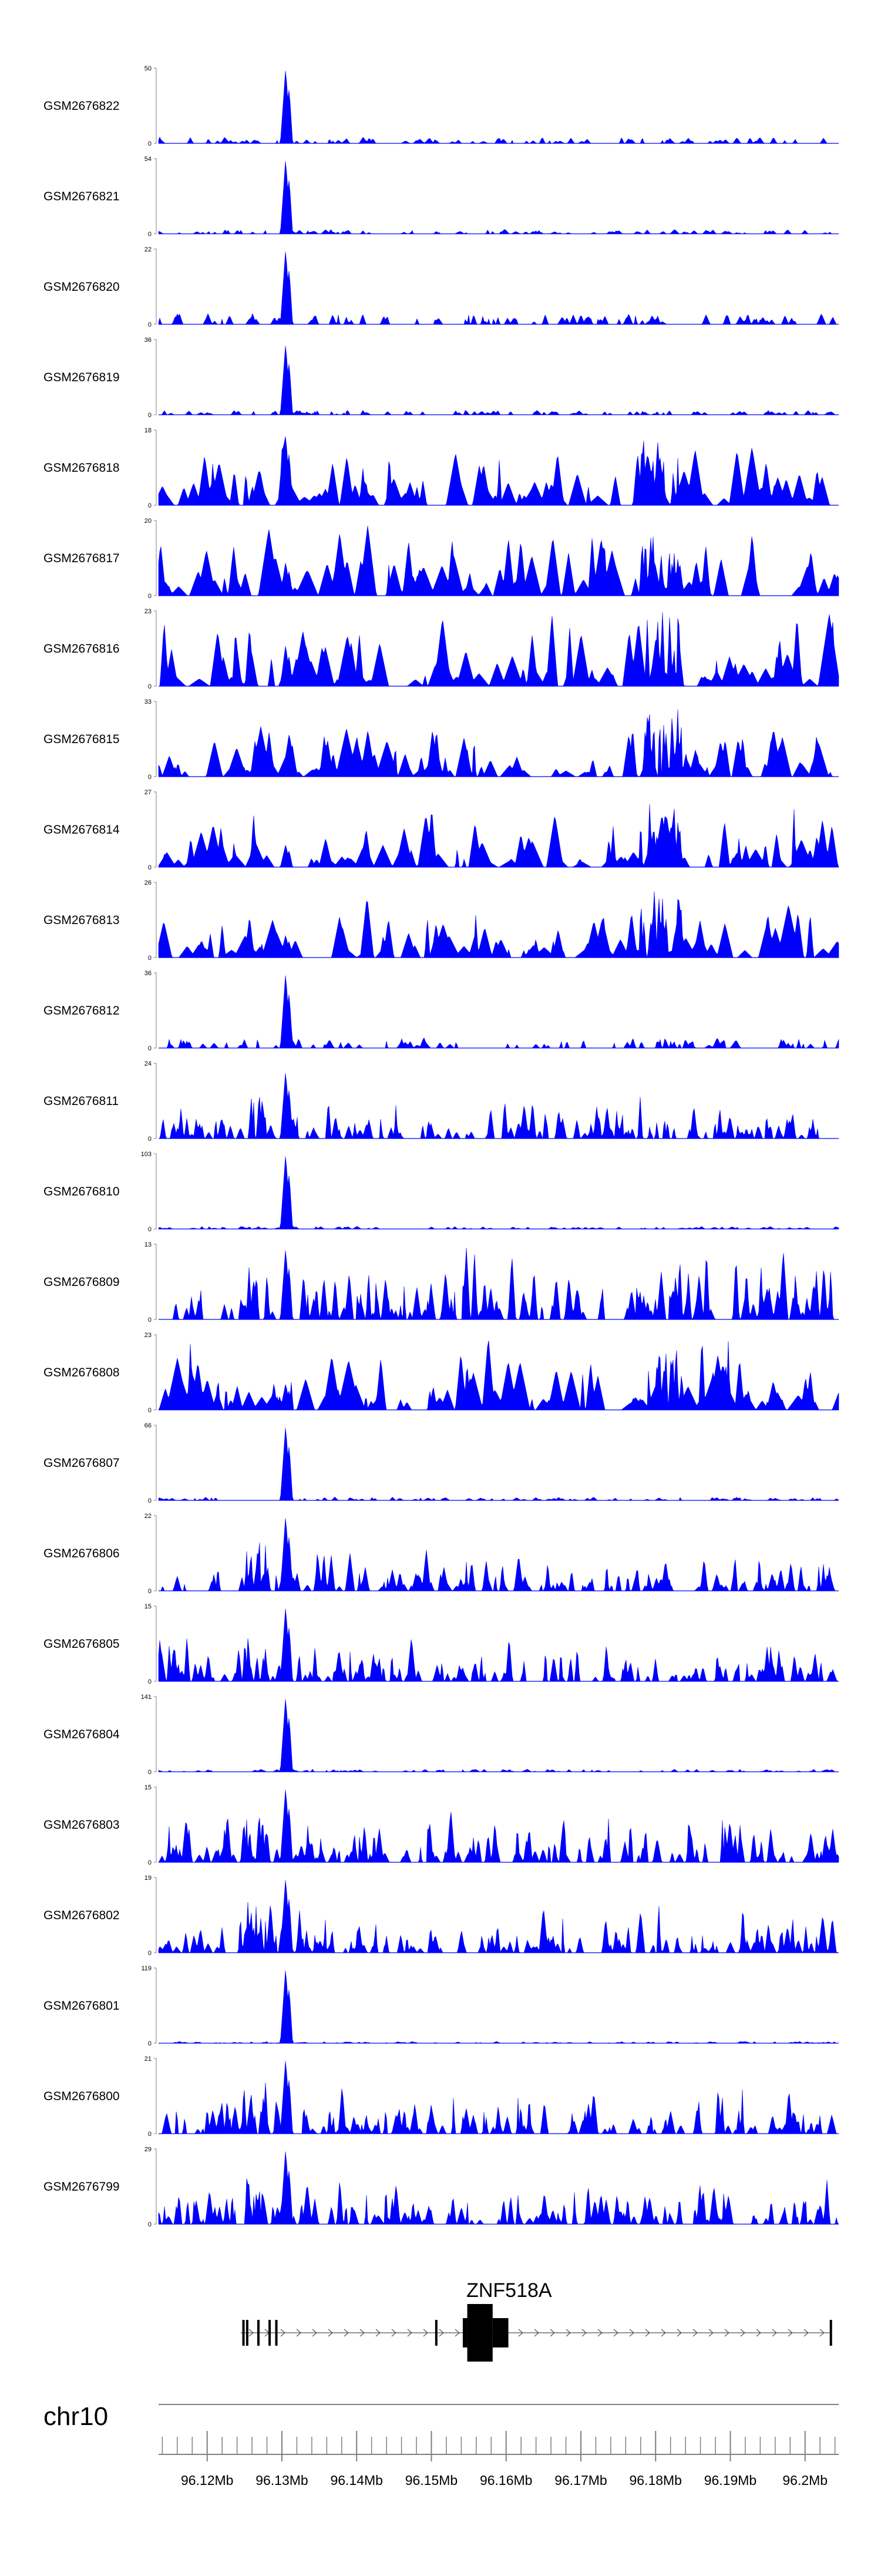 The image size is (881, 2576). Describe the element at coordinates (148, 521) in the screenshot. I see `y-axis-max-label: 20` at that location.